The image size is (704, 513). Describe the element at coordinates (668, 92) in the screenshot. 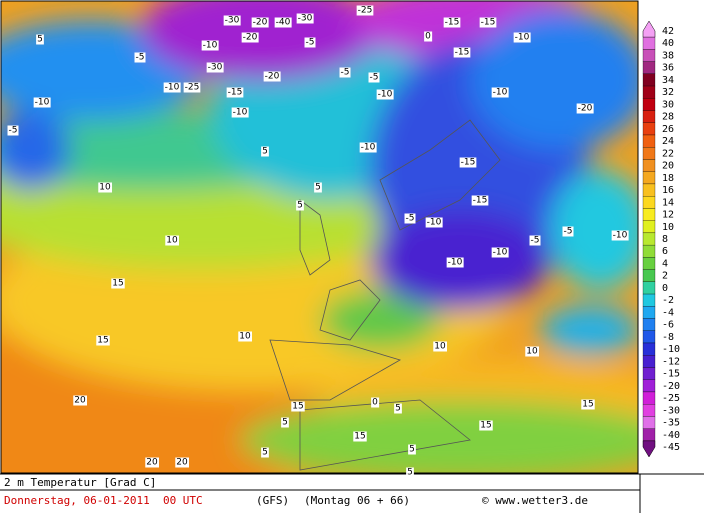

I see `colorbar-label: 32` at that location.